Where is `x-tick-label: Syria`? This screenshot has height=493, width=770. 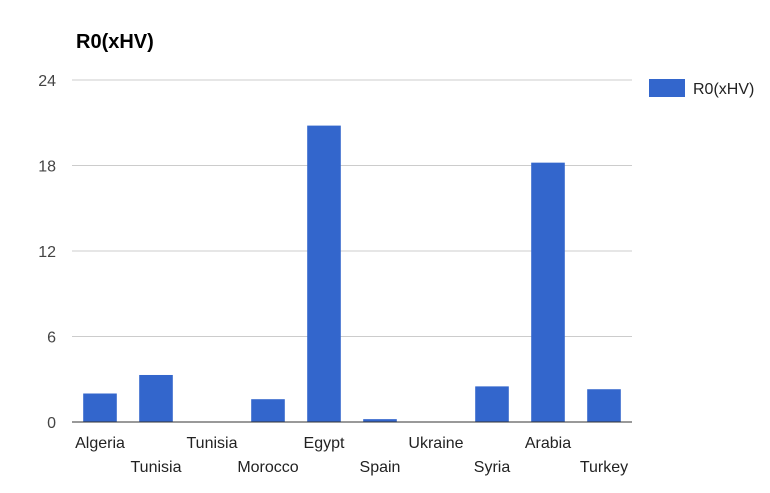
x-tick-label: Syria is located at coordinates (492, 467).